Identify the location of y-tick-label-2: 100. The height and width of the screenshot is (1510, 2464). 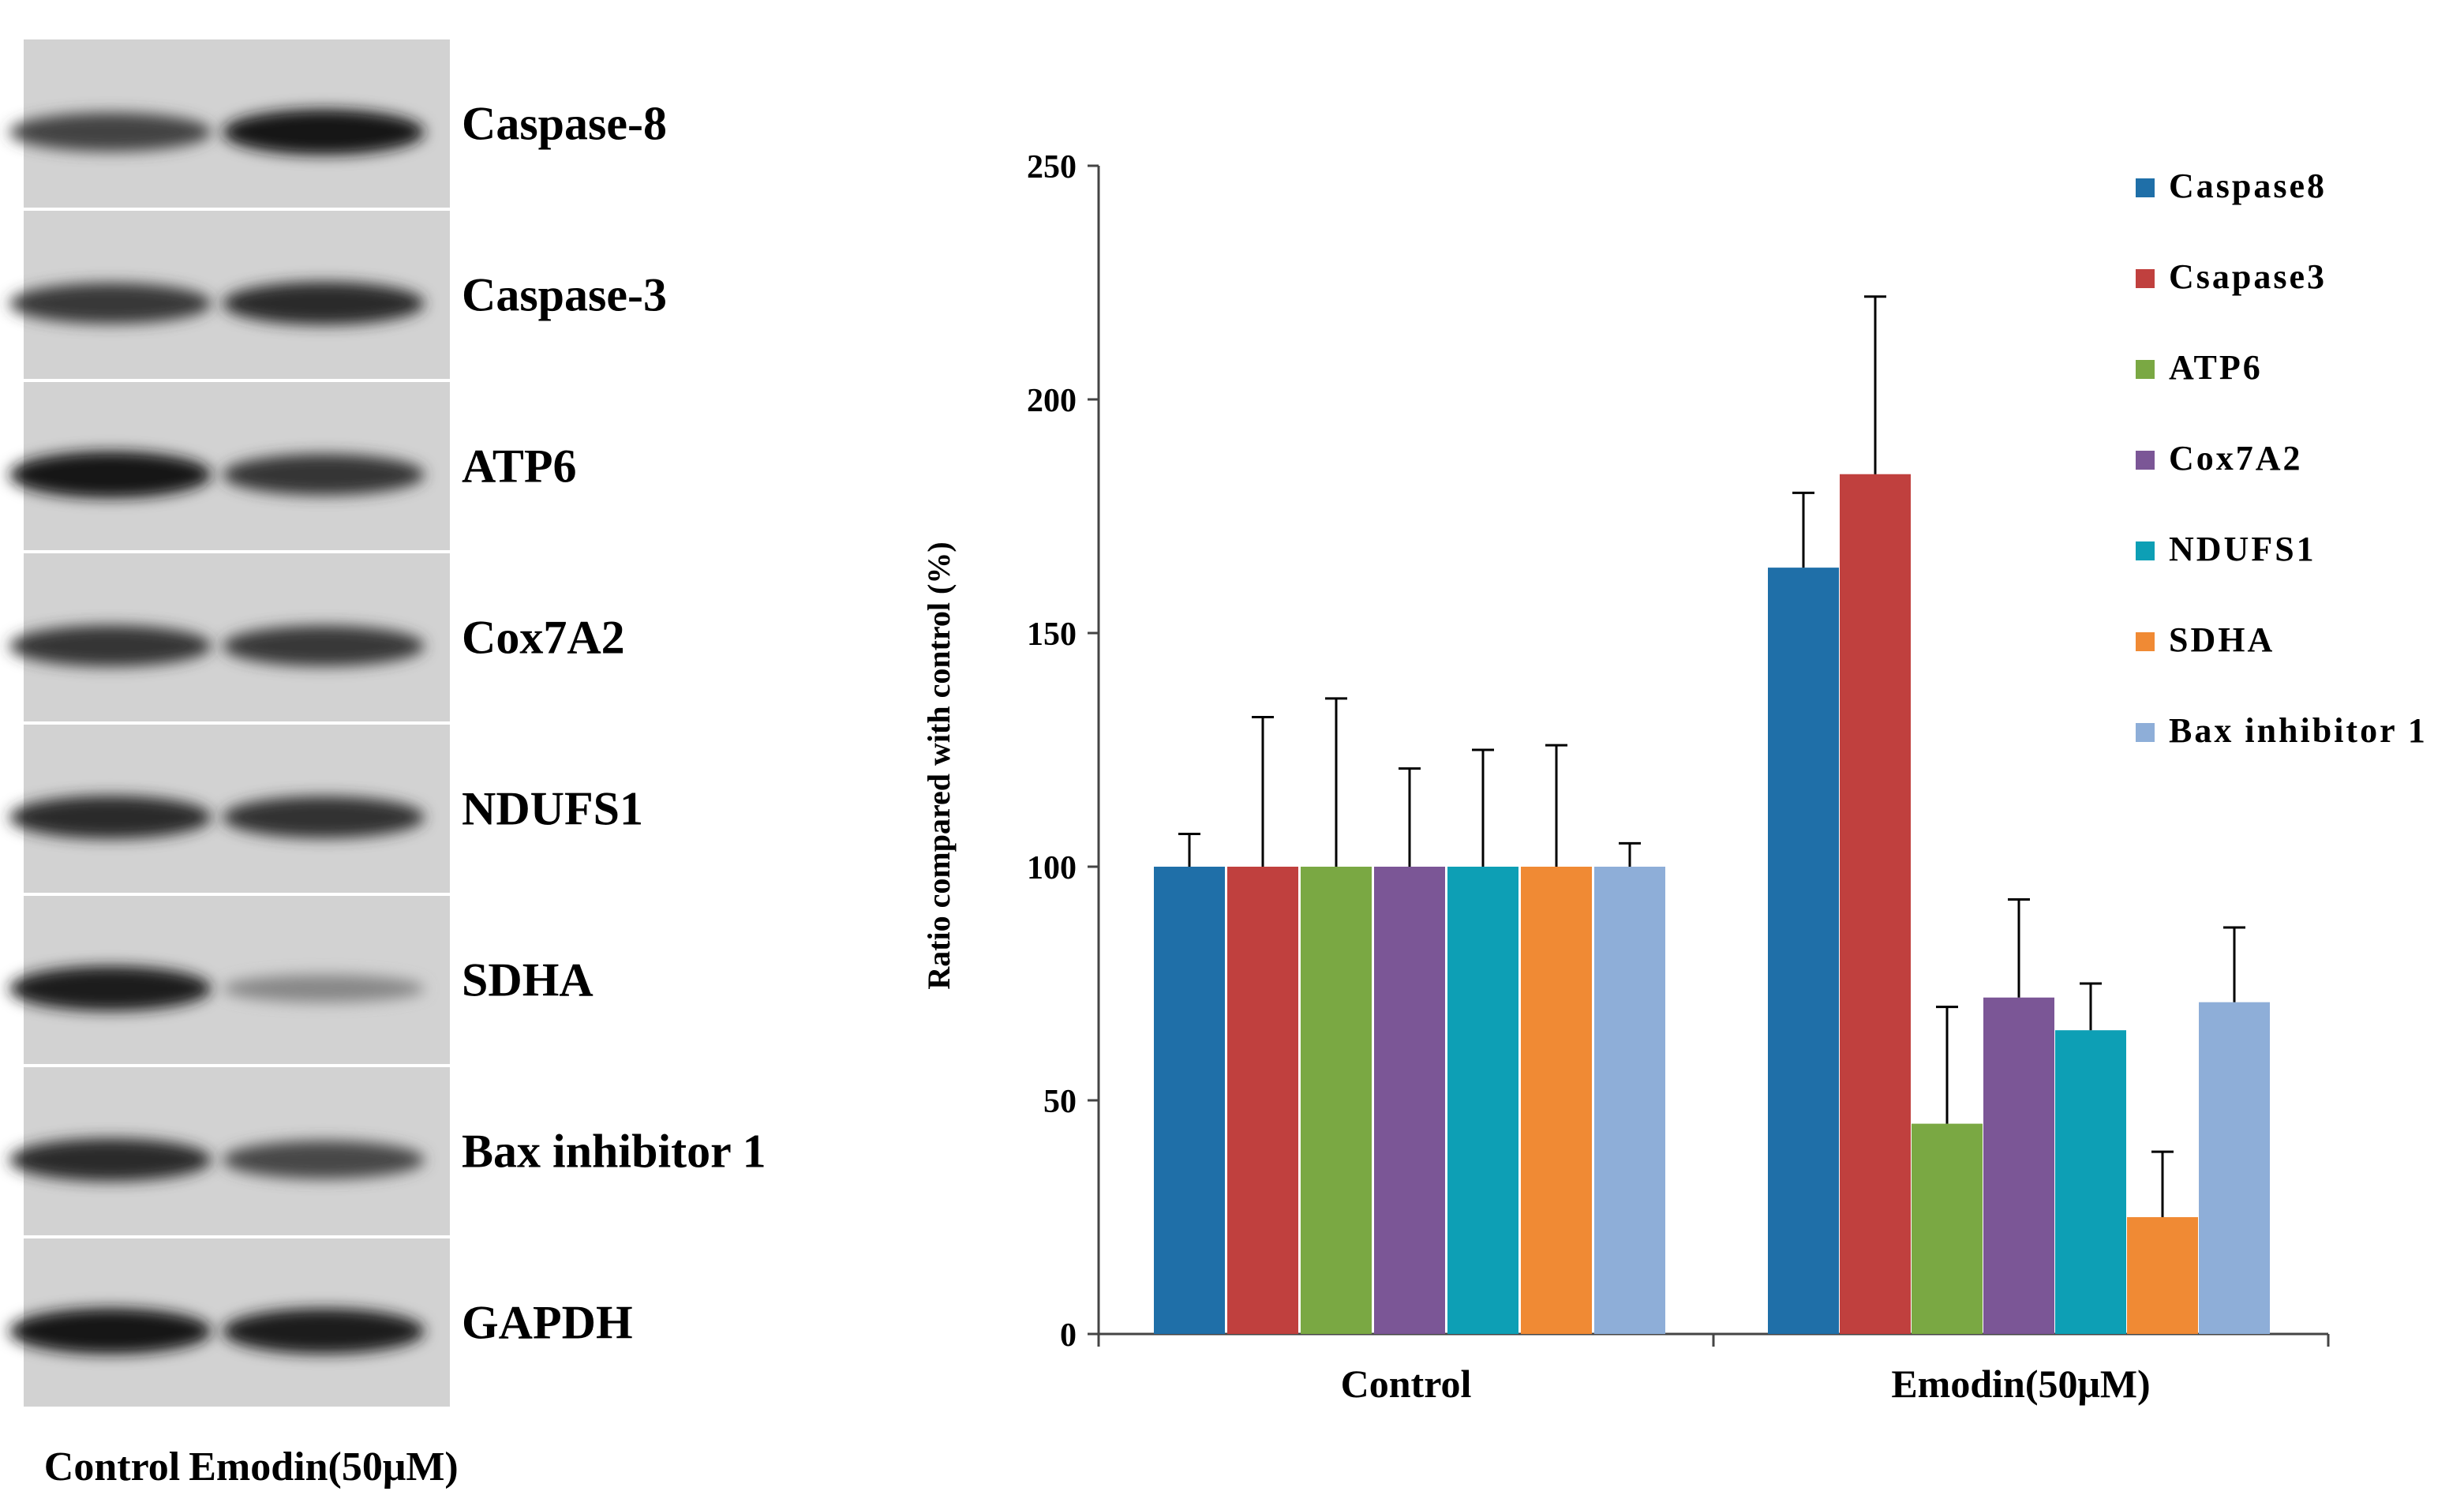
(1052, 868).